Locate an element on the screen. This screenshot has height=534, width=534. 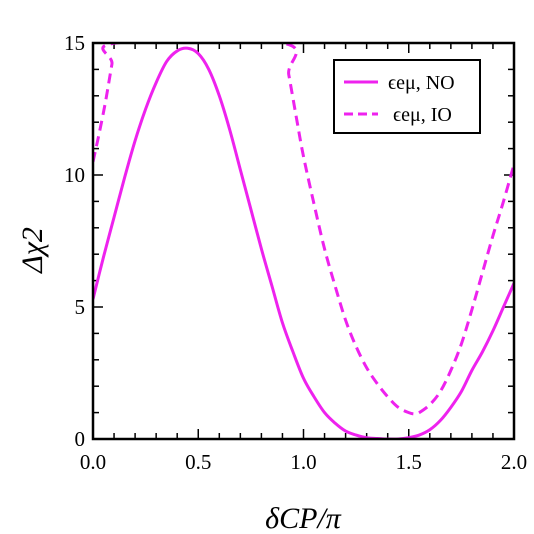
y-tick-label: 10 is located at coordinates (74, 175).